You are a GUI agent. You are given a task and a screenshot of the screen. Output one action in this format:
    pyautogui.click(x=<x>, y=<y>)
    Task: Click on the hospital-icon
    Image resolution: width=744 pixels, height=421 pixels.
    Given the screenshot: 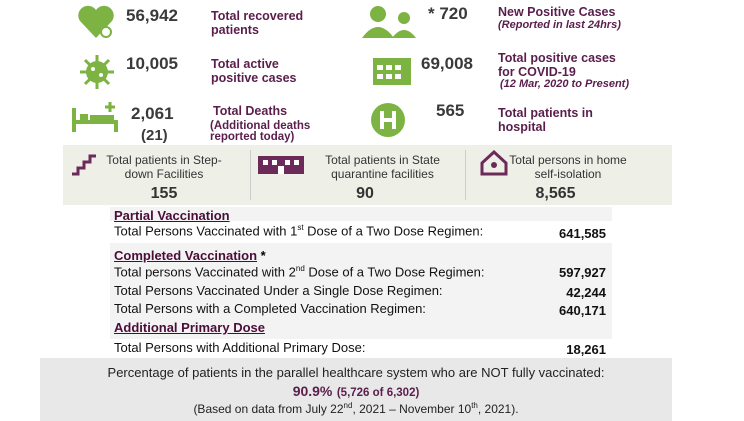 What is the action you would take?
    pyautogui.click(x=388, y=120)
    